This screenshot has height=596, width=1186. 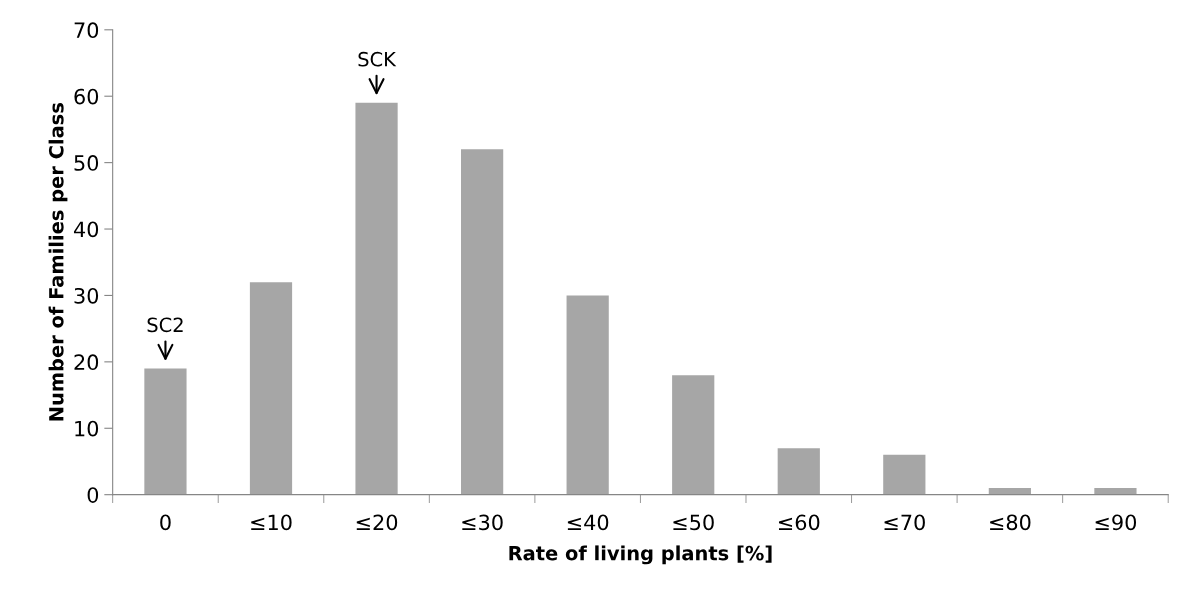 What do you see at coordinates (482, 522) in the screenshot?
I see `x-tick-label: ≤30` at bounding box center [482, 522].